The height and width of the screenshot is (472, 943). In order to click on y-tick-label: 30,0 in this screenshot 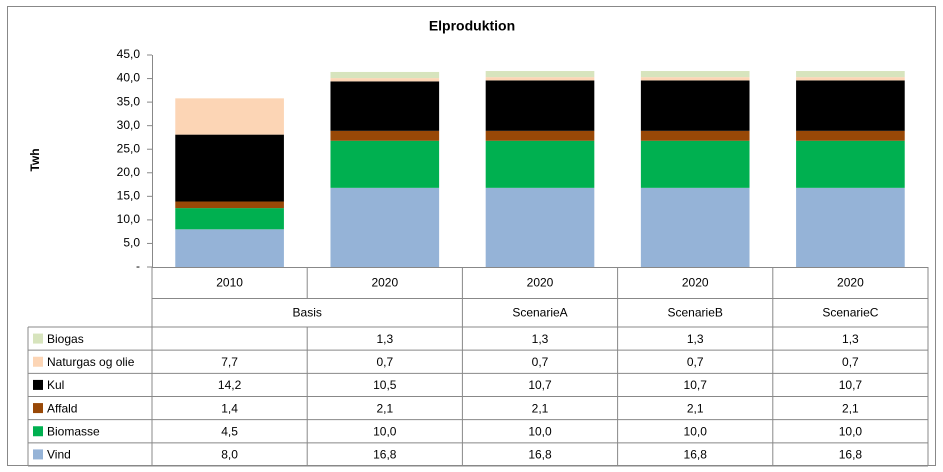, I will do `click(129, 125)`.